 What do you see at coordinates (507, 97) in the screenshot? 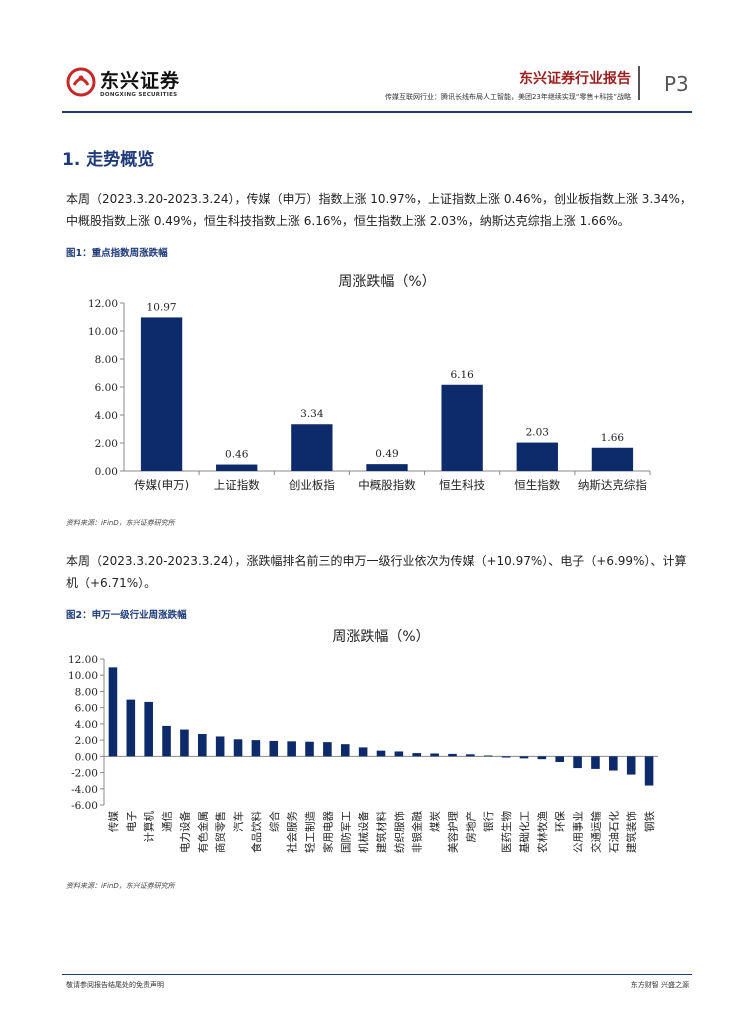
I see `header-subtitle: 传媒互联网行业：腾讯长线布局人工智能，美团23年继续实现“零售+科技”战略` at bounding box center [507, 97].